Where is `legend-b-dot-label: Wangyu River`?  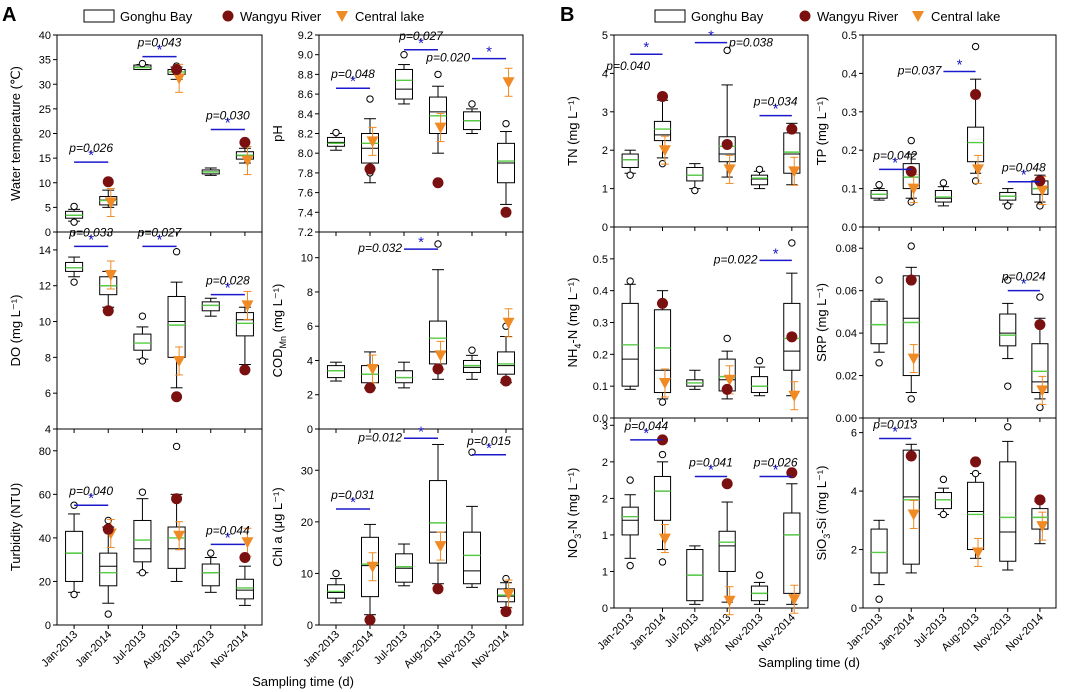 legend-b-dot-label: Wangyu River is located at coordinates (858, 16).